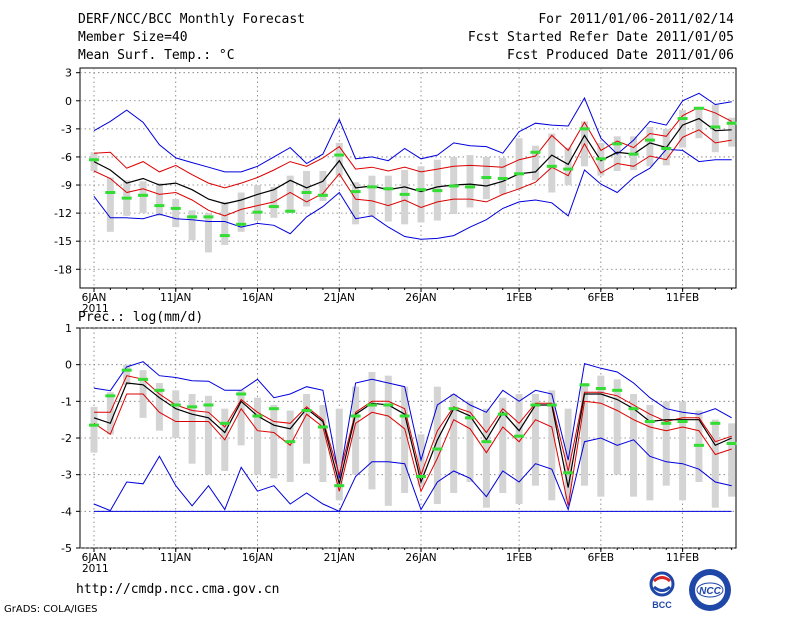  I want to click on temp-y-tick-label: 3, so click(68, 73).